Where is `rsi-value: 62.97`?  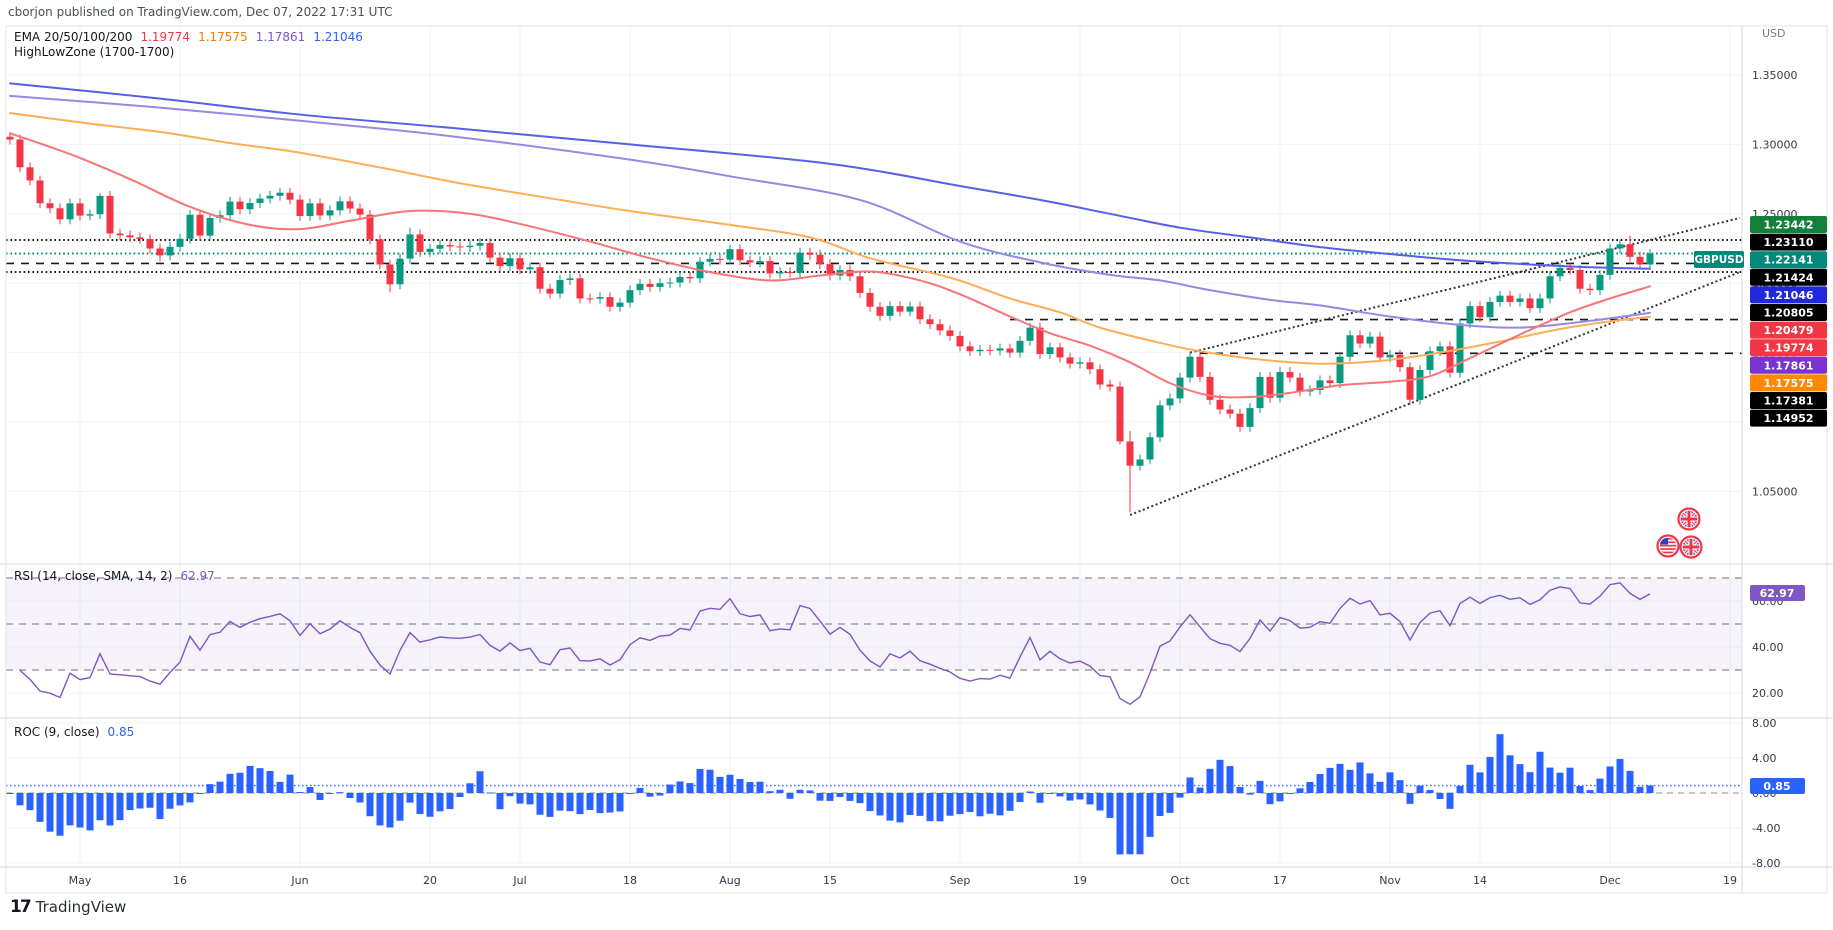 rsi-value: 62.97 is located at coordinates (197, 576).